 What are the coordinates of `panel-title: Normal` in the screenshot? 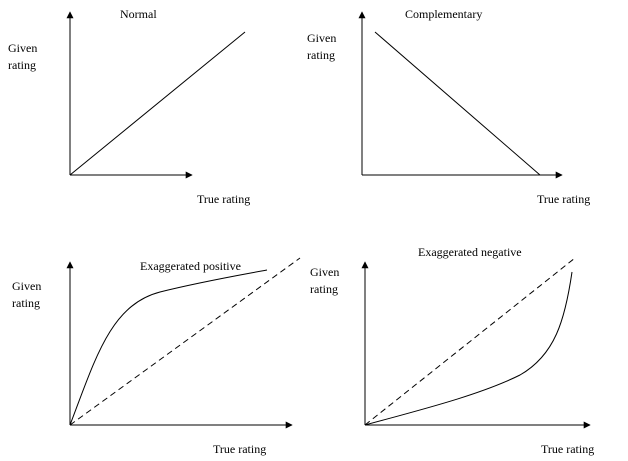 It's located at (138, 14).